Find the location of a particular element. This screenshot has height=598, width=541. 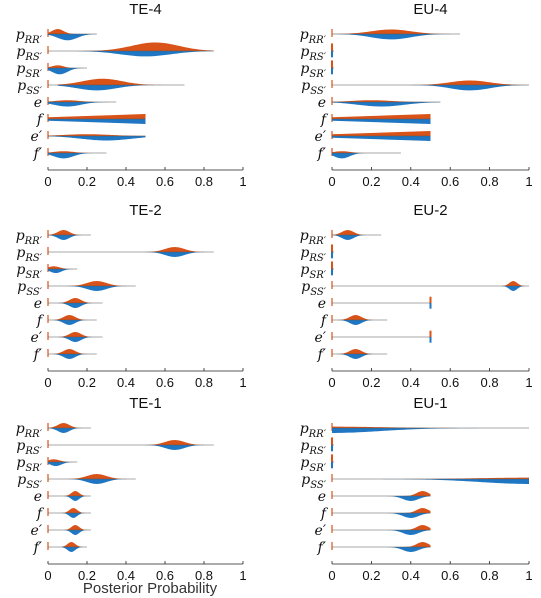

x-tick-label: 0.6 is located at coordinates (165, 575).